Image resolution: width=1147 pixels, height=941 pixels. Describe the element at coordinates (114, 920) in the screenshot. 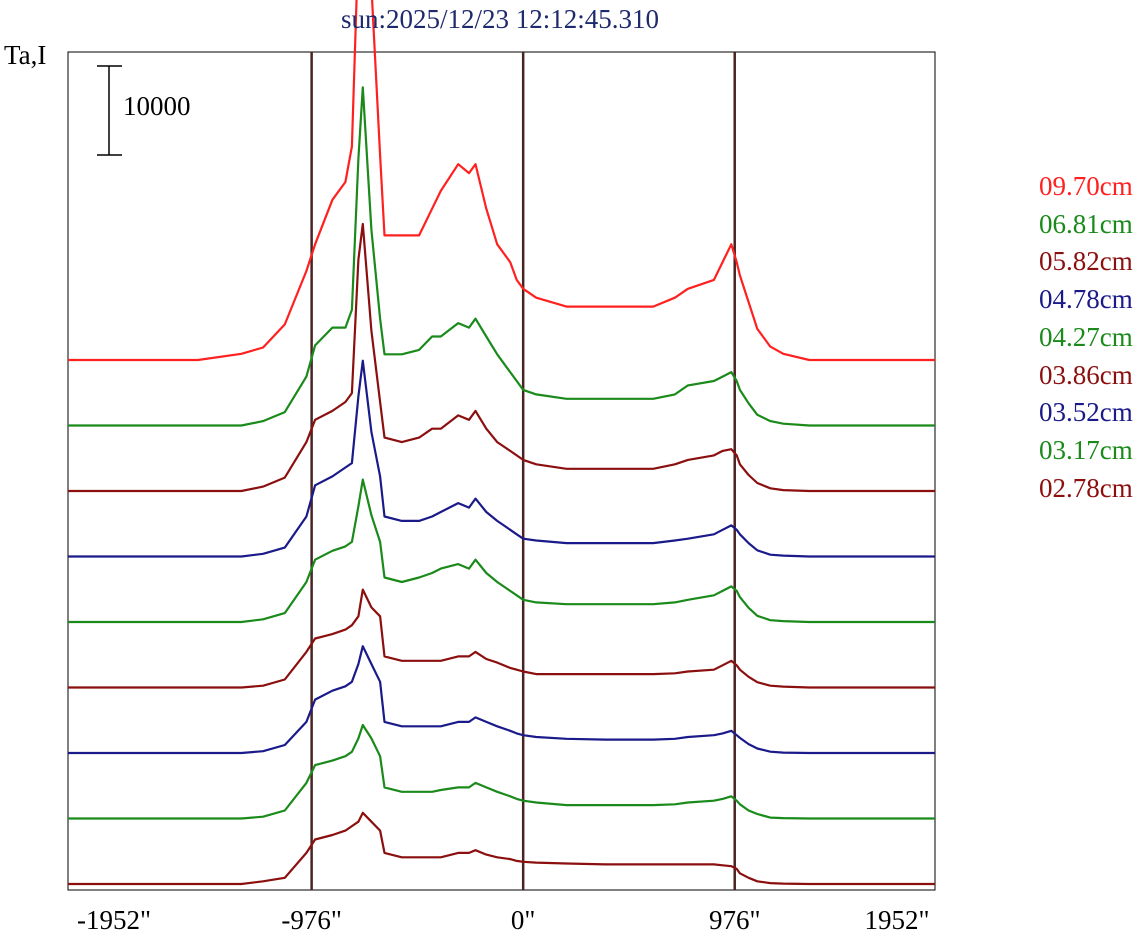

I see `x-tick-label: -1952"` at that location.